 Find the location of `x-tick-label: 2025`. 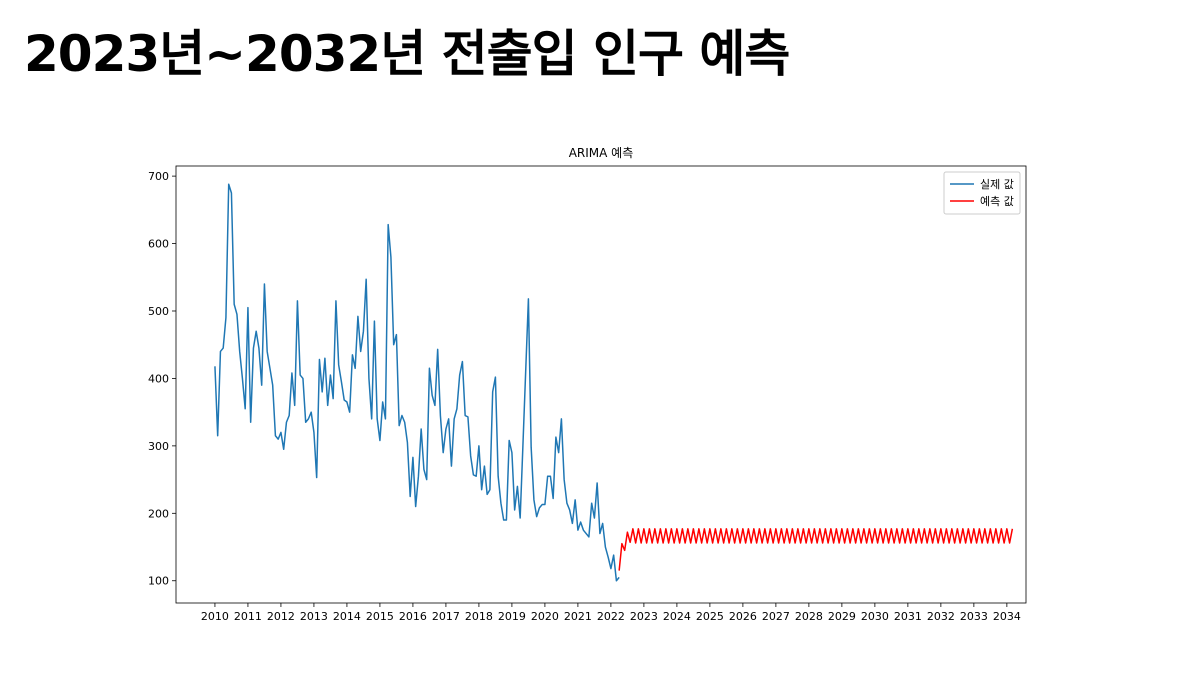

x-tick-label: 2025 is located at coordinates (710, 616).